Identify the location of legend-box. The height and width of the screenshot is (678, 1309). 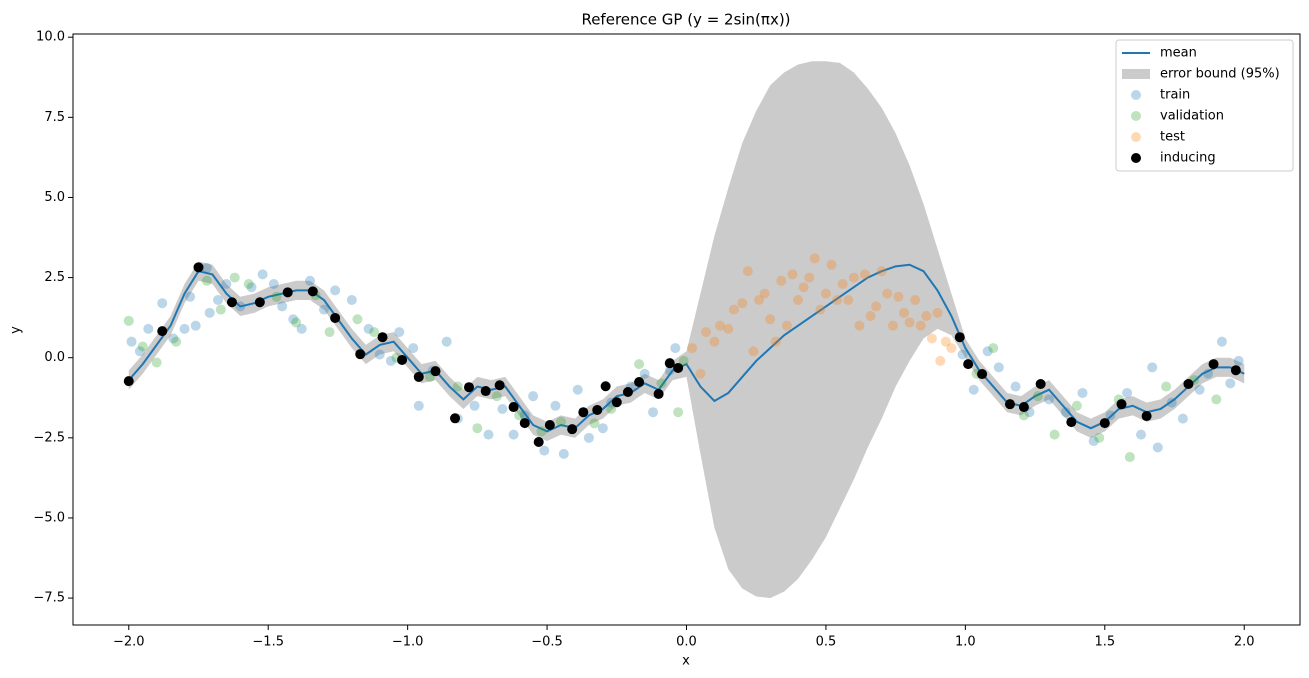
(1204, 105).